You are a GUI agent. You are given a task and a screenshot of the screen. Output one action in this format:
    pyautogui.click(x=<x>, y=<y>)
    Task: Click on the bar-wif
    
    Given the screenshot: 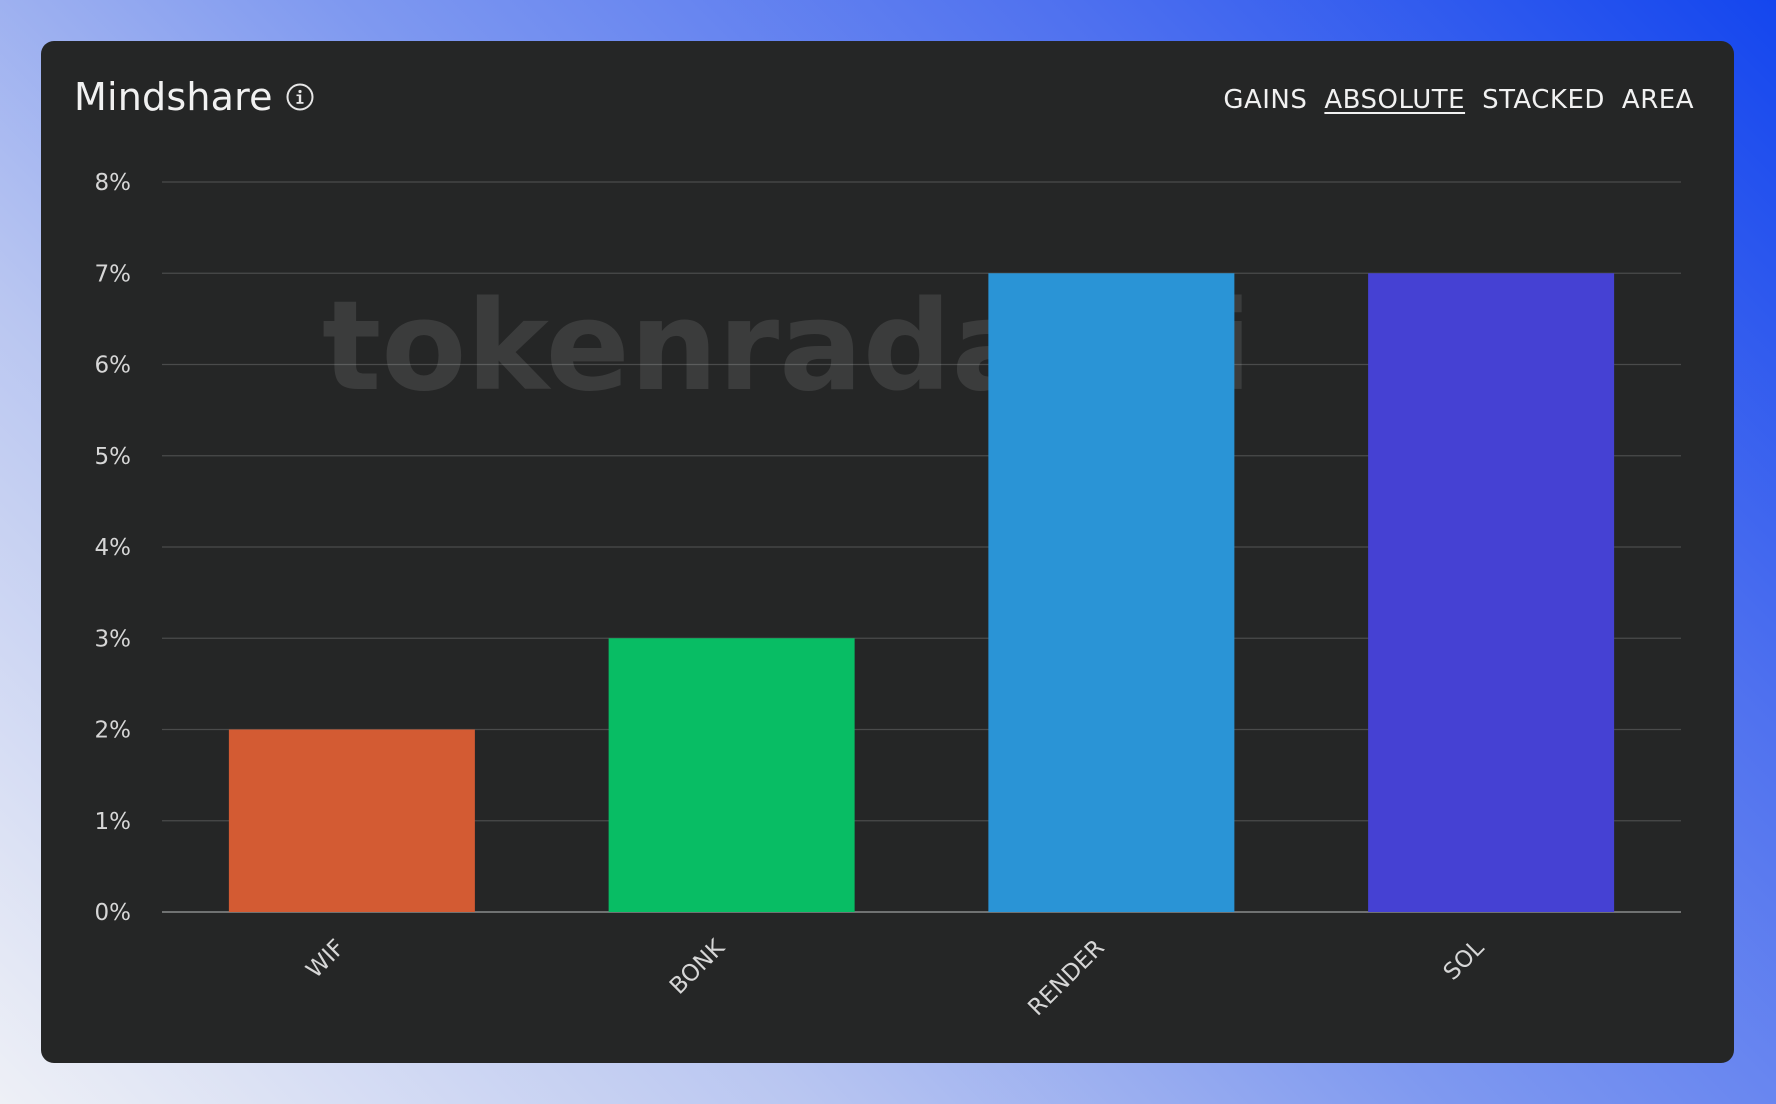 What is the action you would take?
    pyautogui.click(x=351, y=821)
    